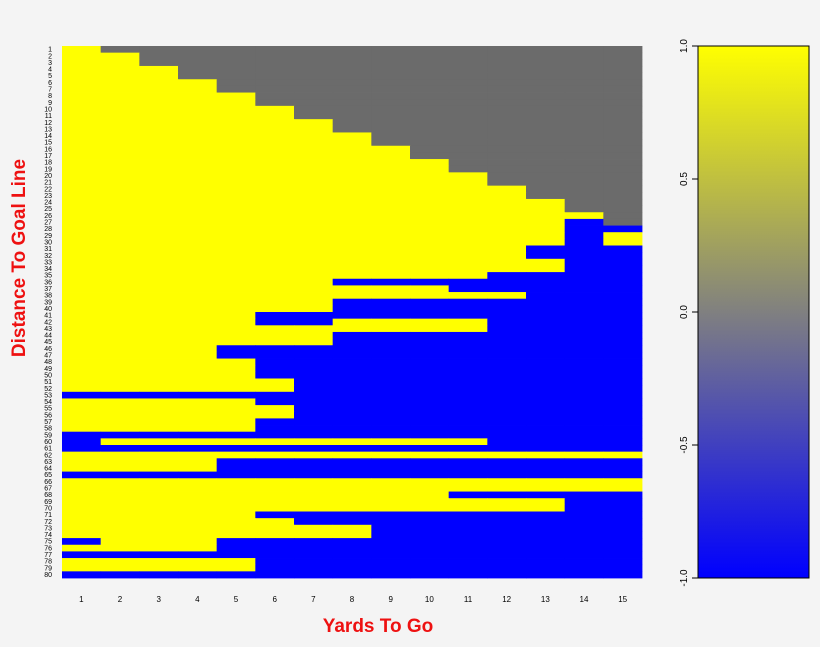 This screenshot has width=820, height=647. I want to click on y-tick-label: 37, so click(48, 289).